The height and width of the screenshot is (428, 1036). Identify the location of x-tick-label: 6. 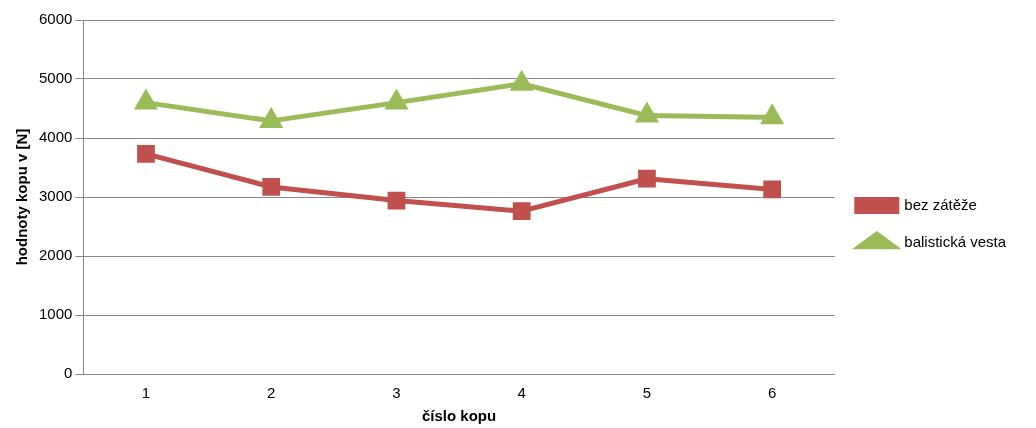
(772, 393).